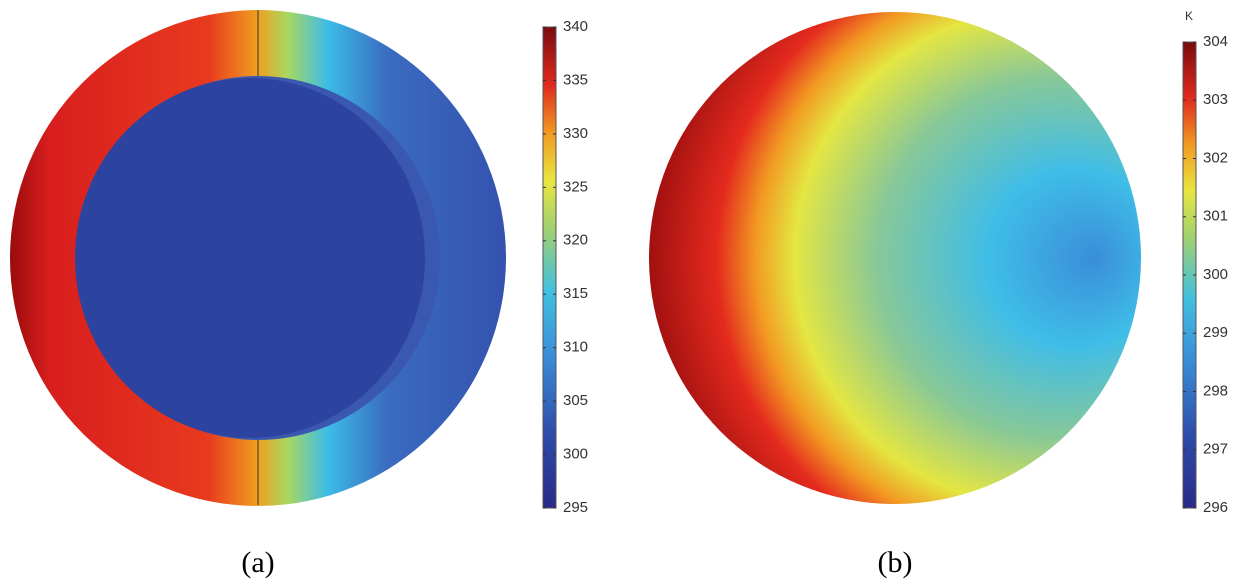 This screenshot has height=585, width=1250. I want to click on colorbar-tick-label: 325, so click(575, 186).